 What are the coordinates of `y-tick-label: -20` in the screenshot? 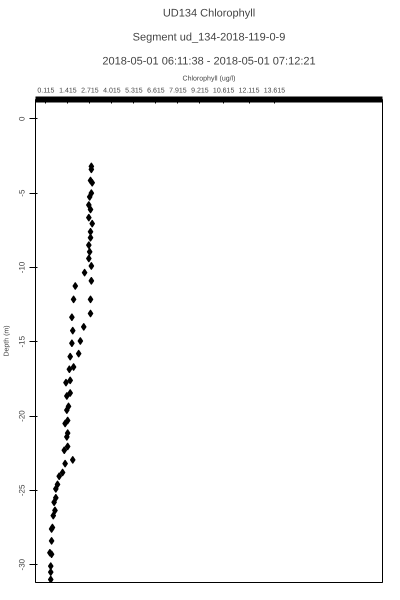 It's located at (22, 416).